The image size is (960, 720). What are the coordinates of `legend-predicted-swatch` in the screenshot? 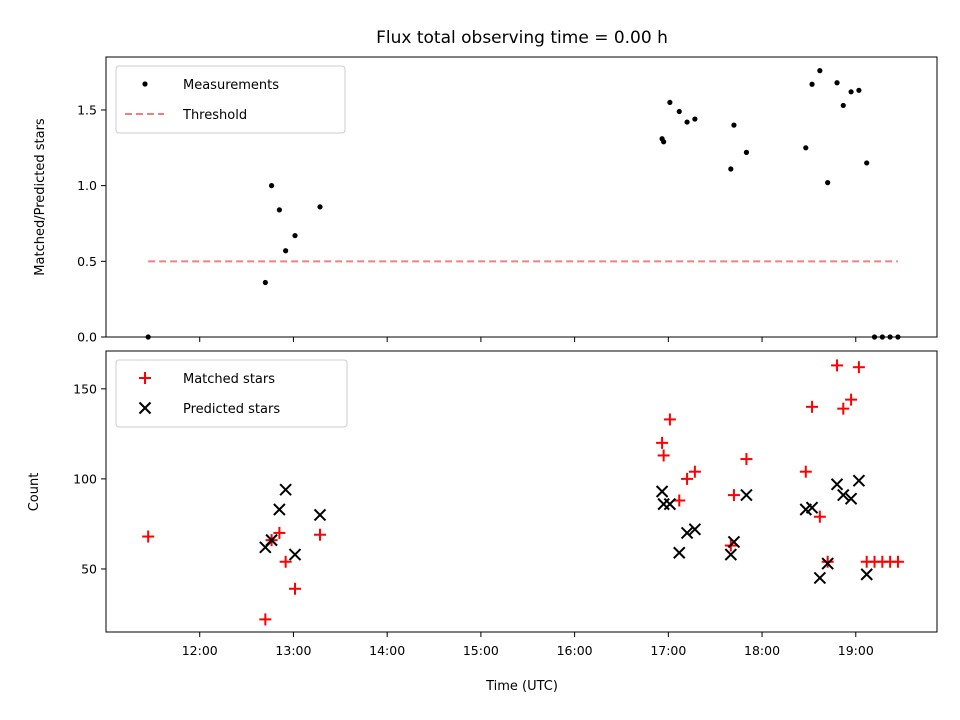 It's located at (145, 408).